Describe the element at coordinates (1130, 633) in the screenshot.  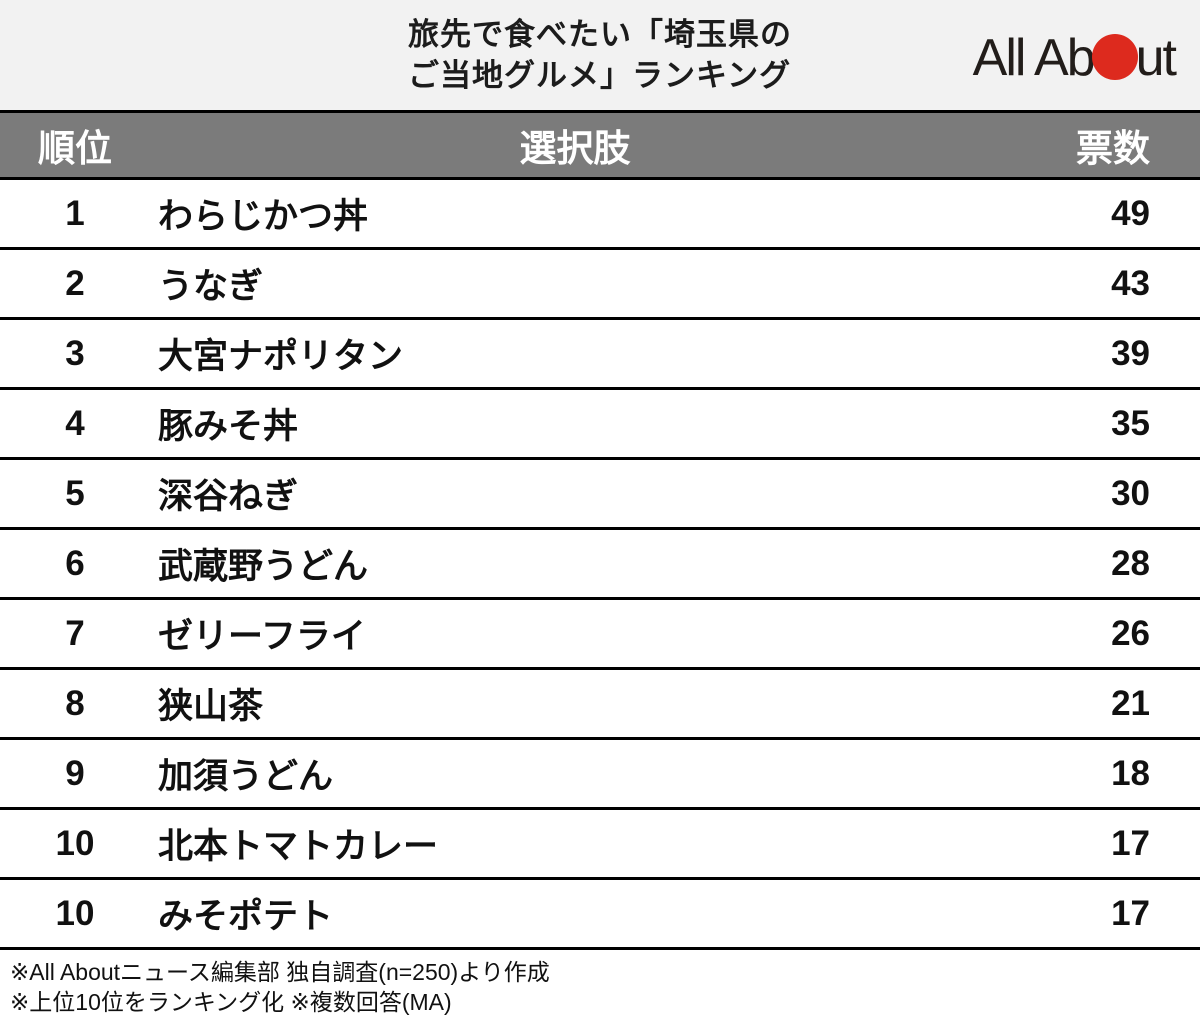
I see `votes-cell: 26` at that location.